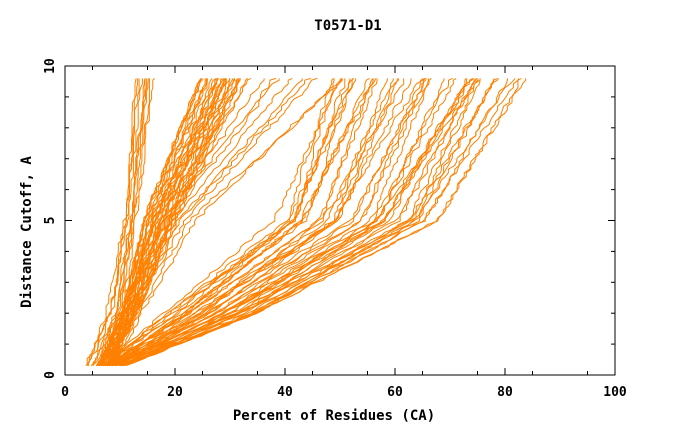 This screenshot has height=440, width=680. What do you see at coordinates (347, 26) in the screenshot?
I see `chart-title: T0571-D1` at bounding box center [347, 26].